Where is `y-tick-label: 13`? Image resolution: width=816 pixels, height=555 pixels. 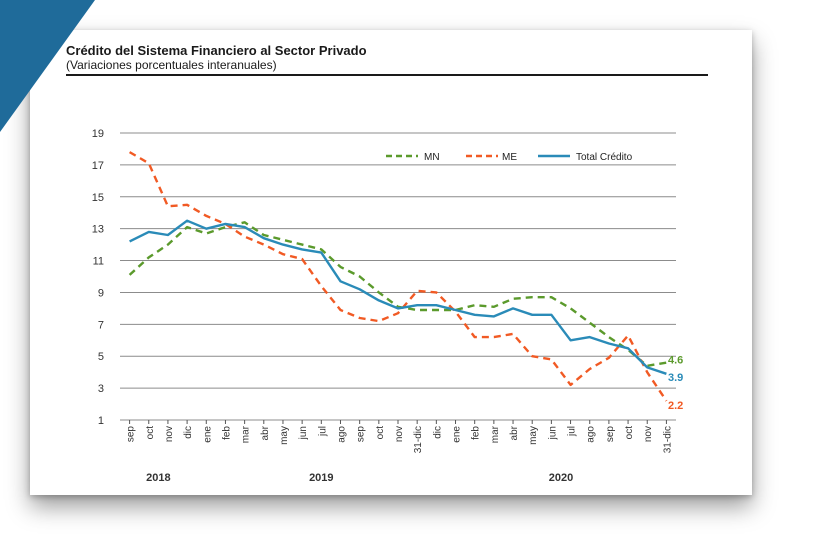
y-tick-label: 13 is located at coordinates (98, 230).